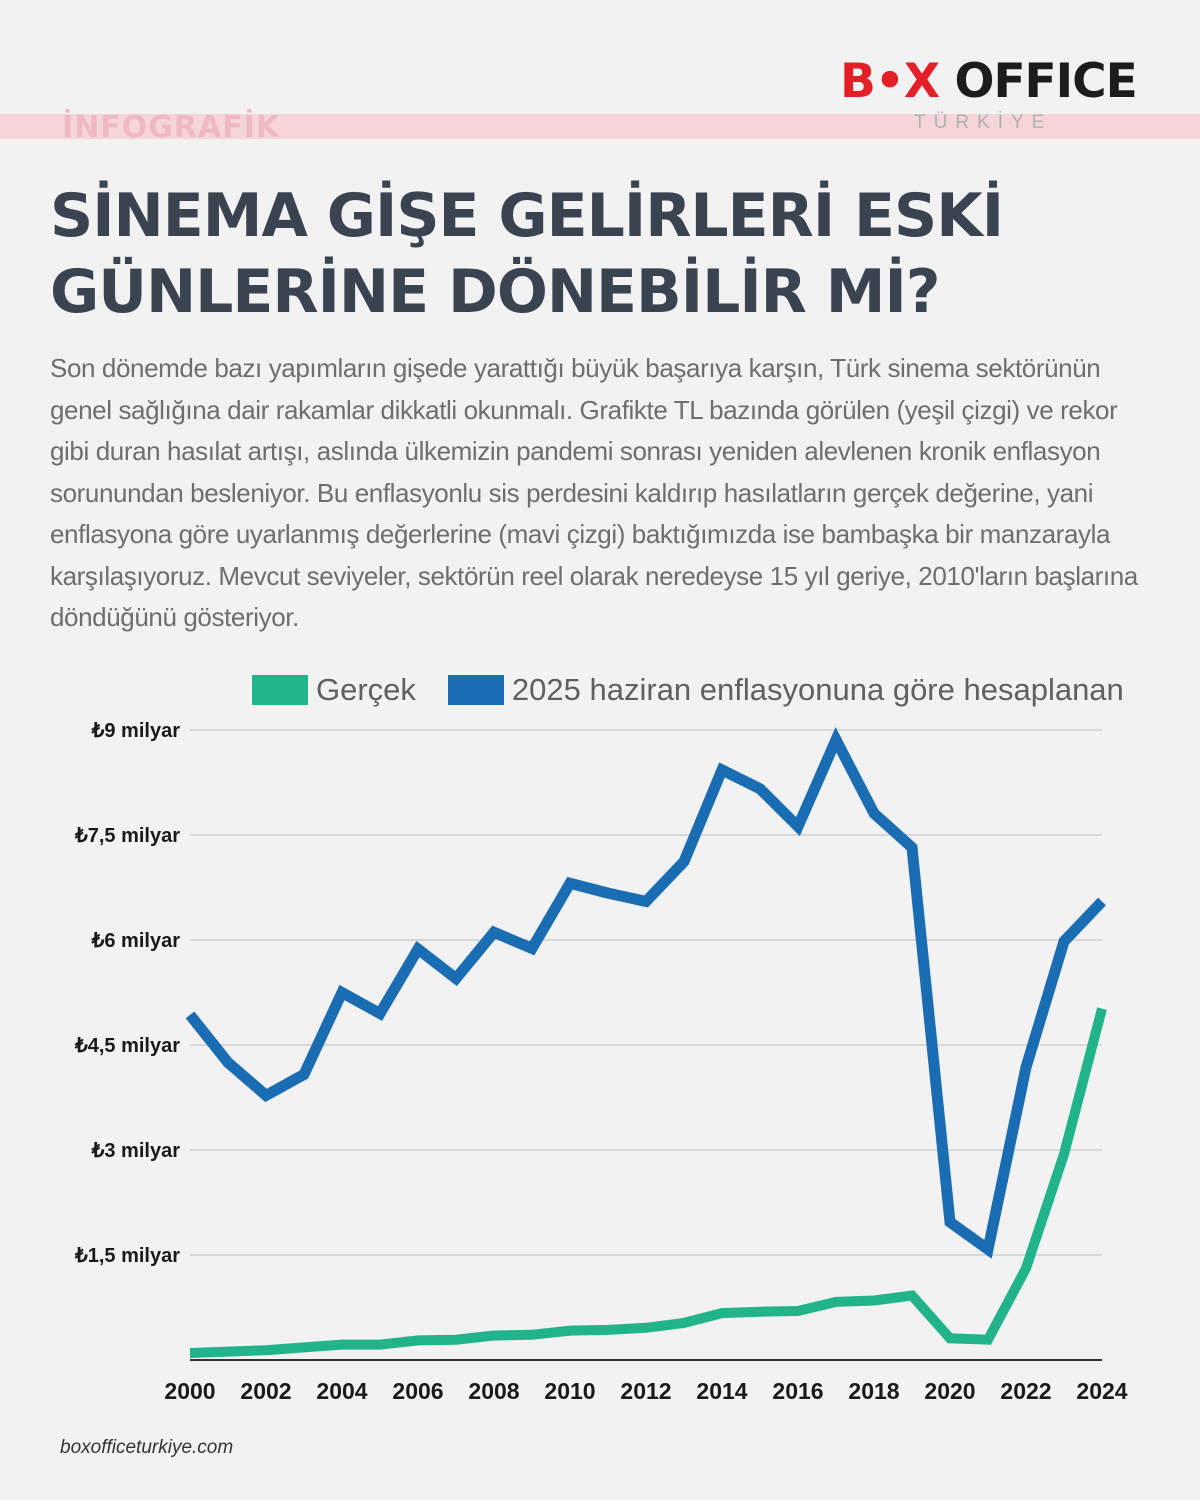  Describe the element at coordinates (341, 1391) in the screenshot. I see `x-tick-label: 2004` at that location.